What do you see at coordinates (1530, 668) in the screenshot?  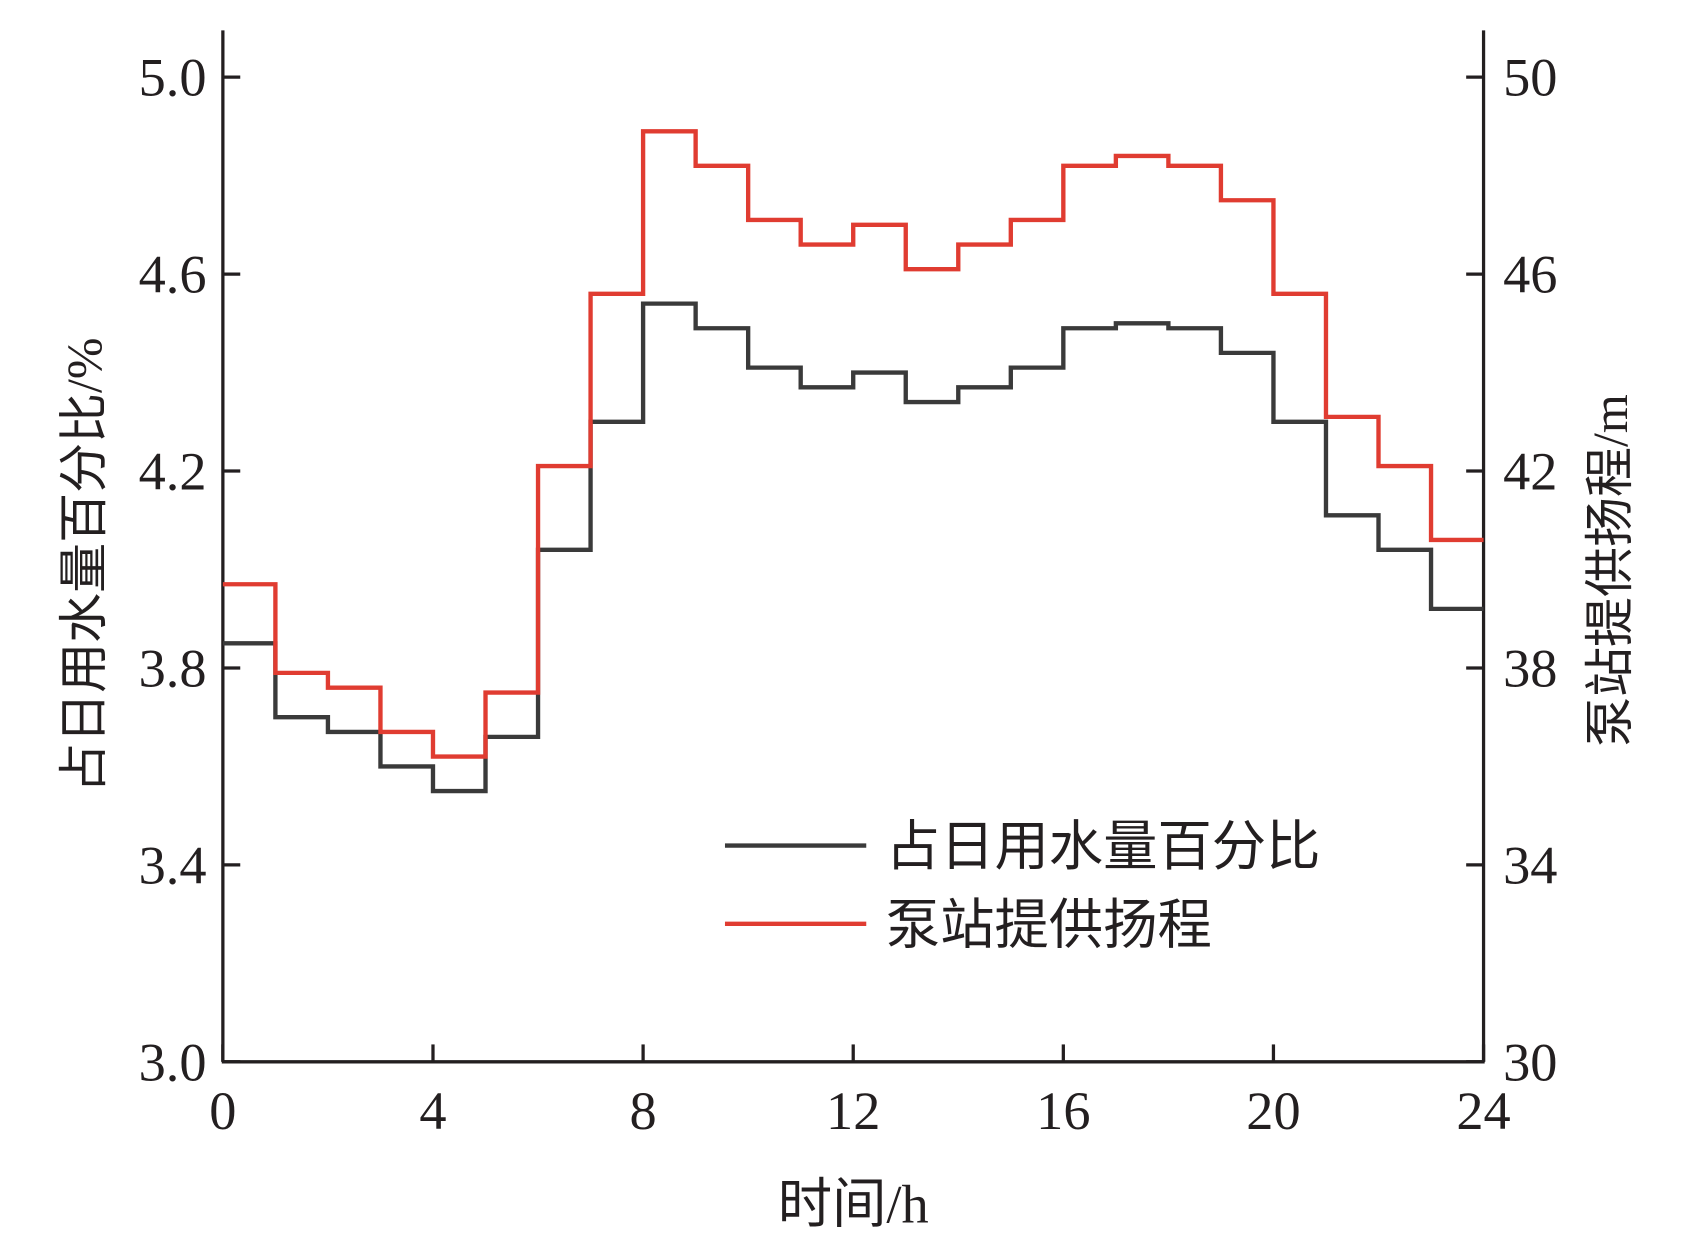 I see `y-right-tick-label: 38` at bounding box center [1530, 668].